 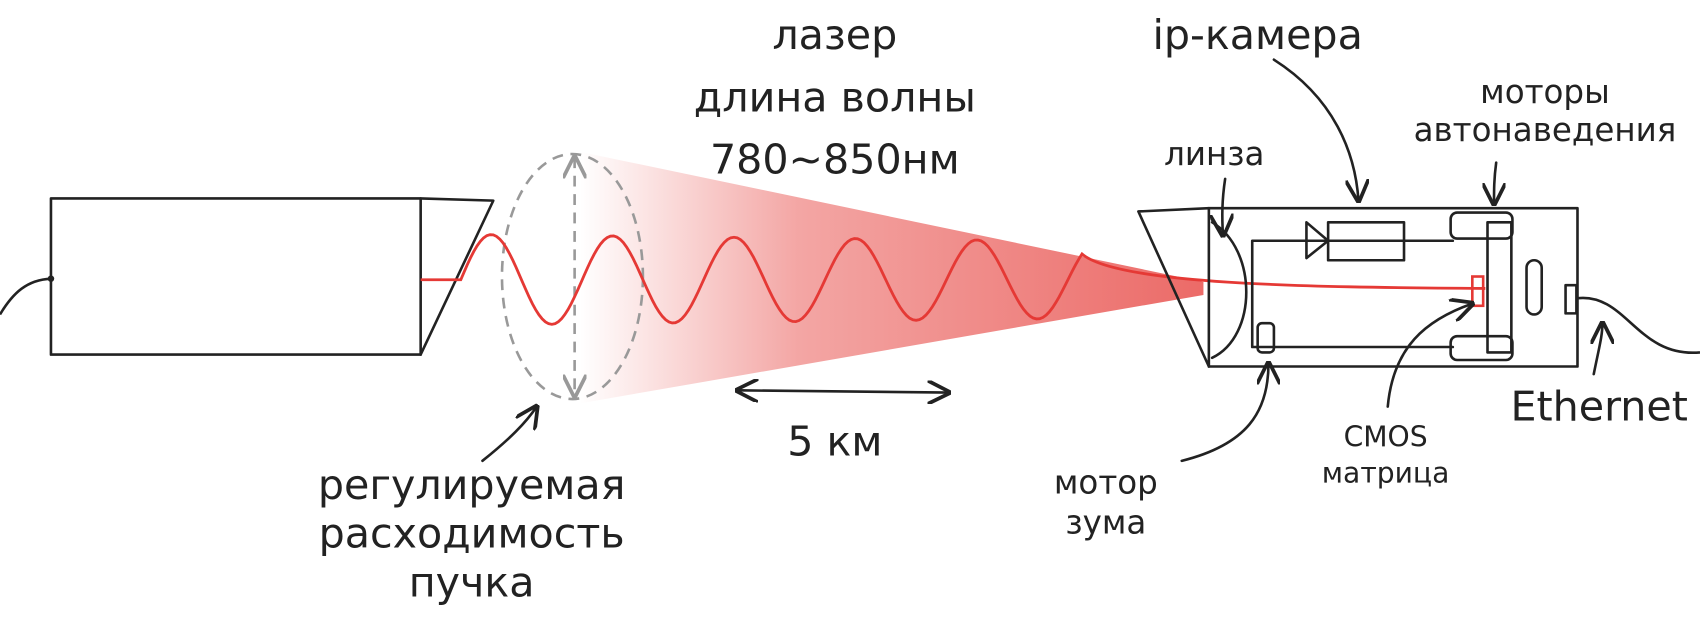 What do you see at coordinates (1545, 130) in the screenshot?
I see `motors-label: автонаведения` at bounding box center [1545, 130].